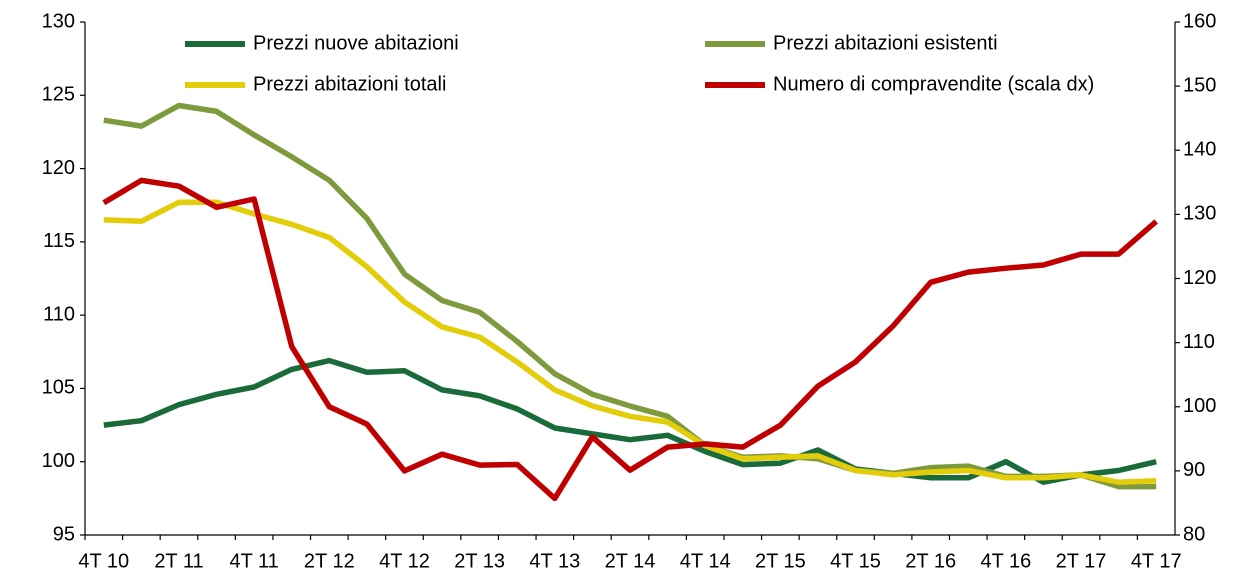  Describe the element at coordinates (404, 561) in the screenshot. I see `x-tick-label: 4T 12` at that location.